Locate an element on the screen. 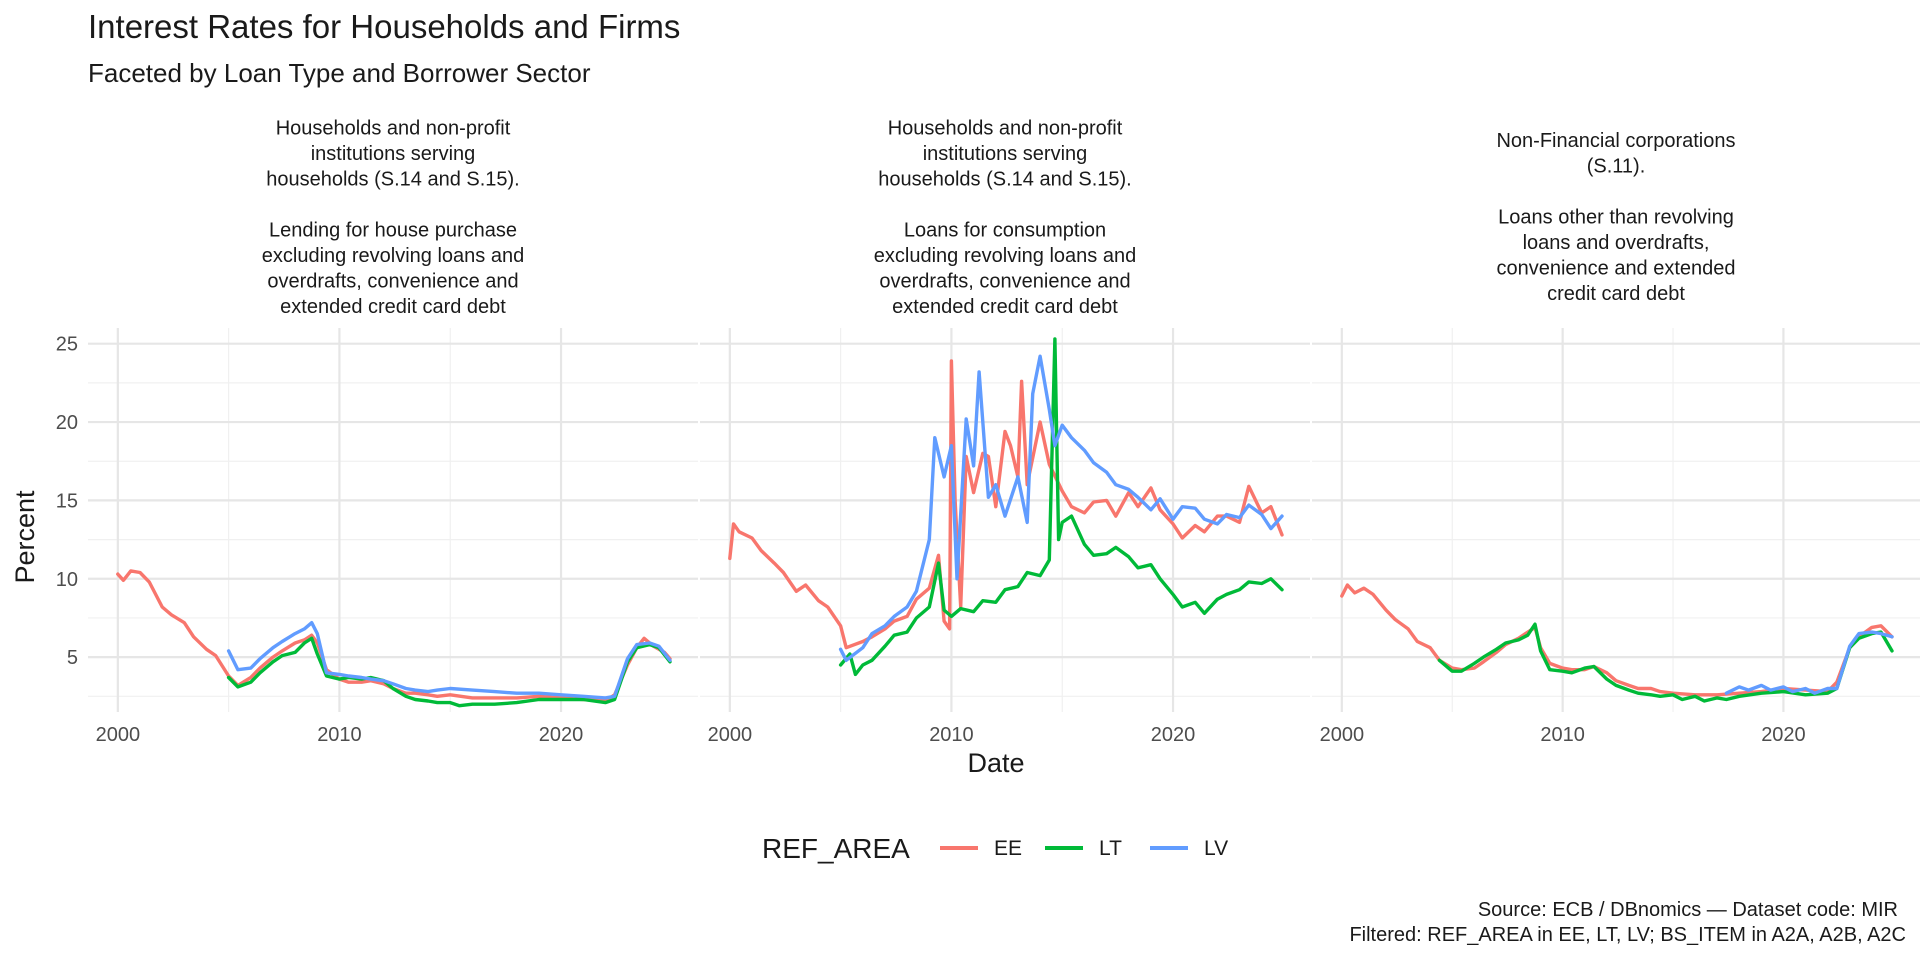 The width and height of the screenshot is (1920, 965). chart-subtitle: Faceted by Loan Type and Borrower Sector is located at coordinates (339, 73).